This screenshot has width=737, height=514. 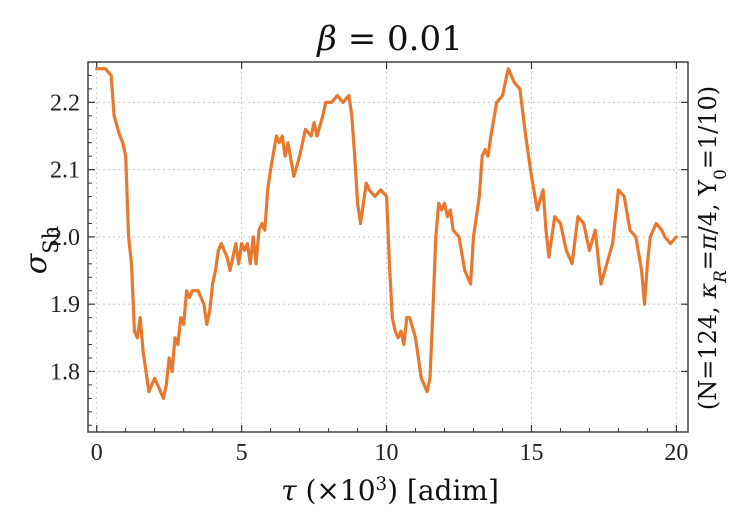 I want to click on x-tick-label: 5, so click(x=242, y=453).